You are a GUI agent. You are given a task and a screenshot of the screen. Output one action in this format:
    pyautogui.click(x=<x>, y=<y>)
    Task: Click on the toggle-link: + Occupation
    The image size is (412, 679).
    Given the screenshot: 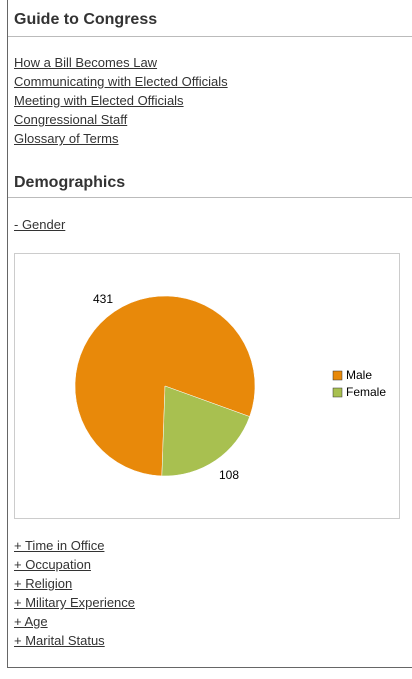 What is the action you would take?
    pyautogui.click(x=52, y=564)
    